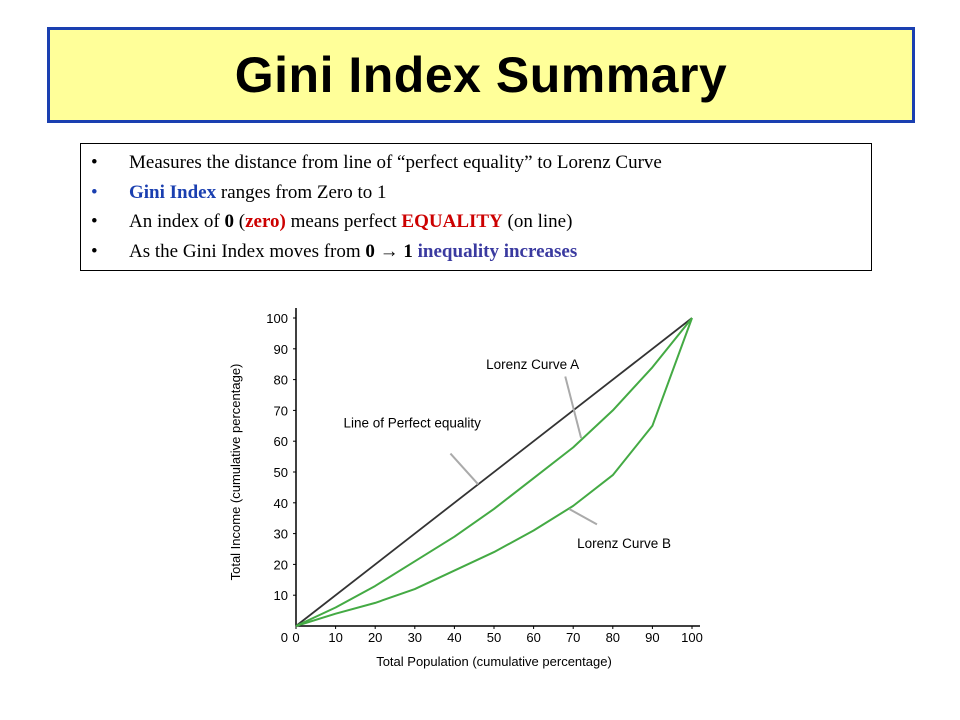 Image resolution: width=960 pixels, height=720 pixels. Describe the element at coordinates (281, 410) in the screenshot. I see `y-tick-label: 70` at that location.